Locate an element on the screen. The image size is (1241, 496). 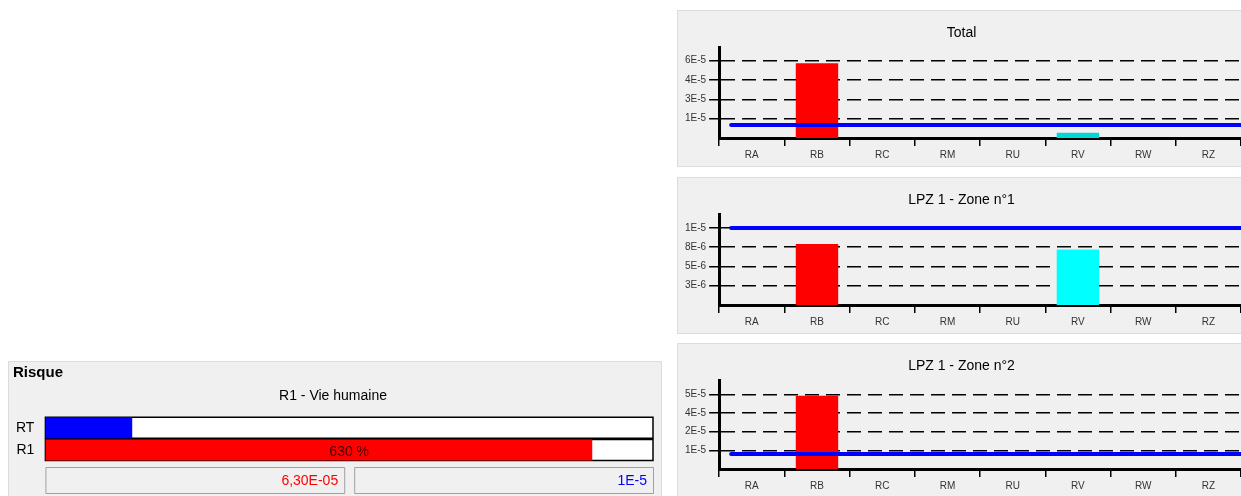
y-tick-label: 3E-6 is located at coordinates (696, 285).